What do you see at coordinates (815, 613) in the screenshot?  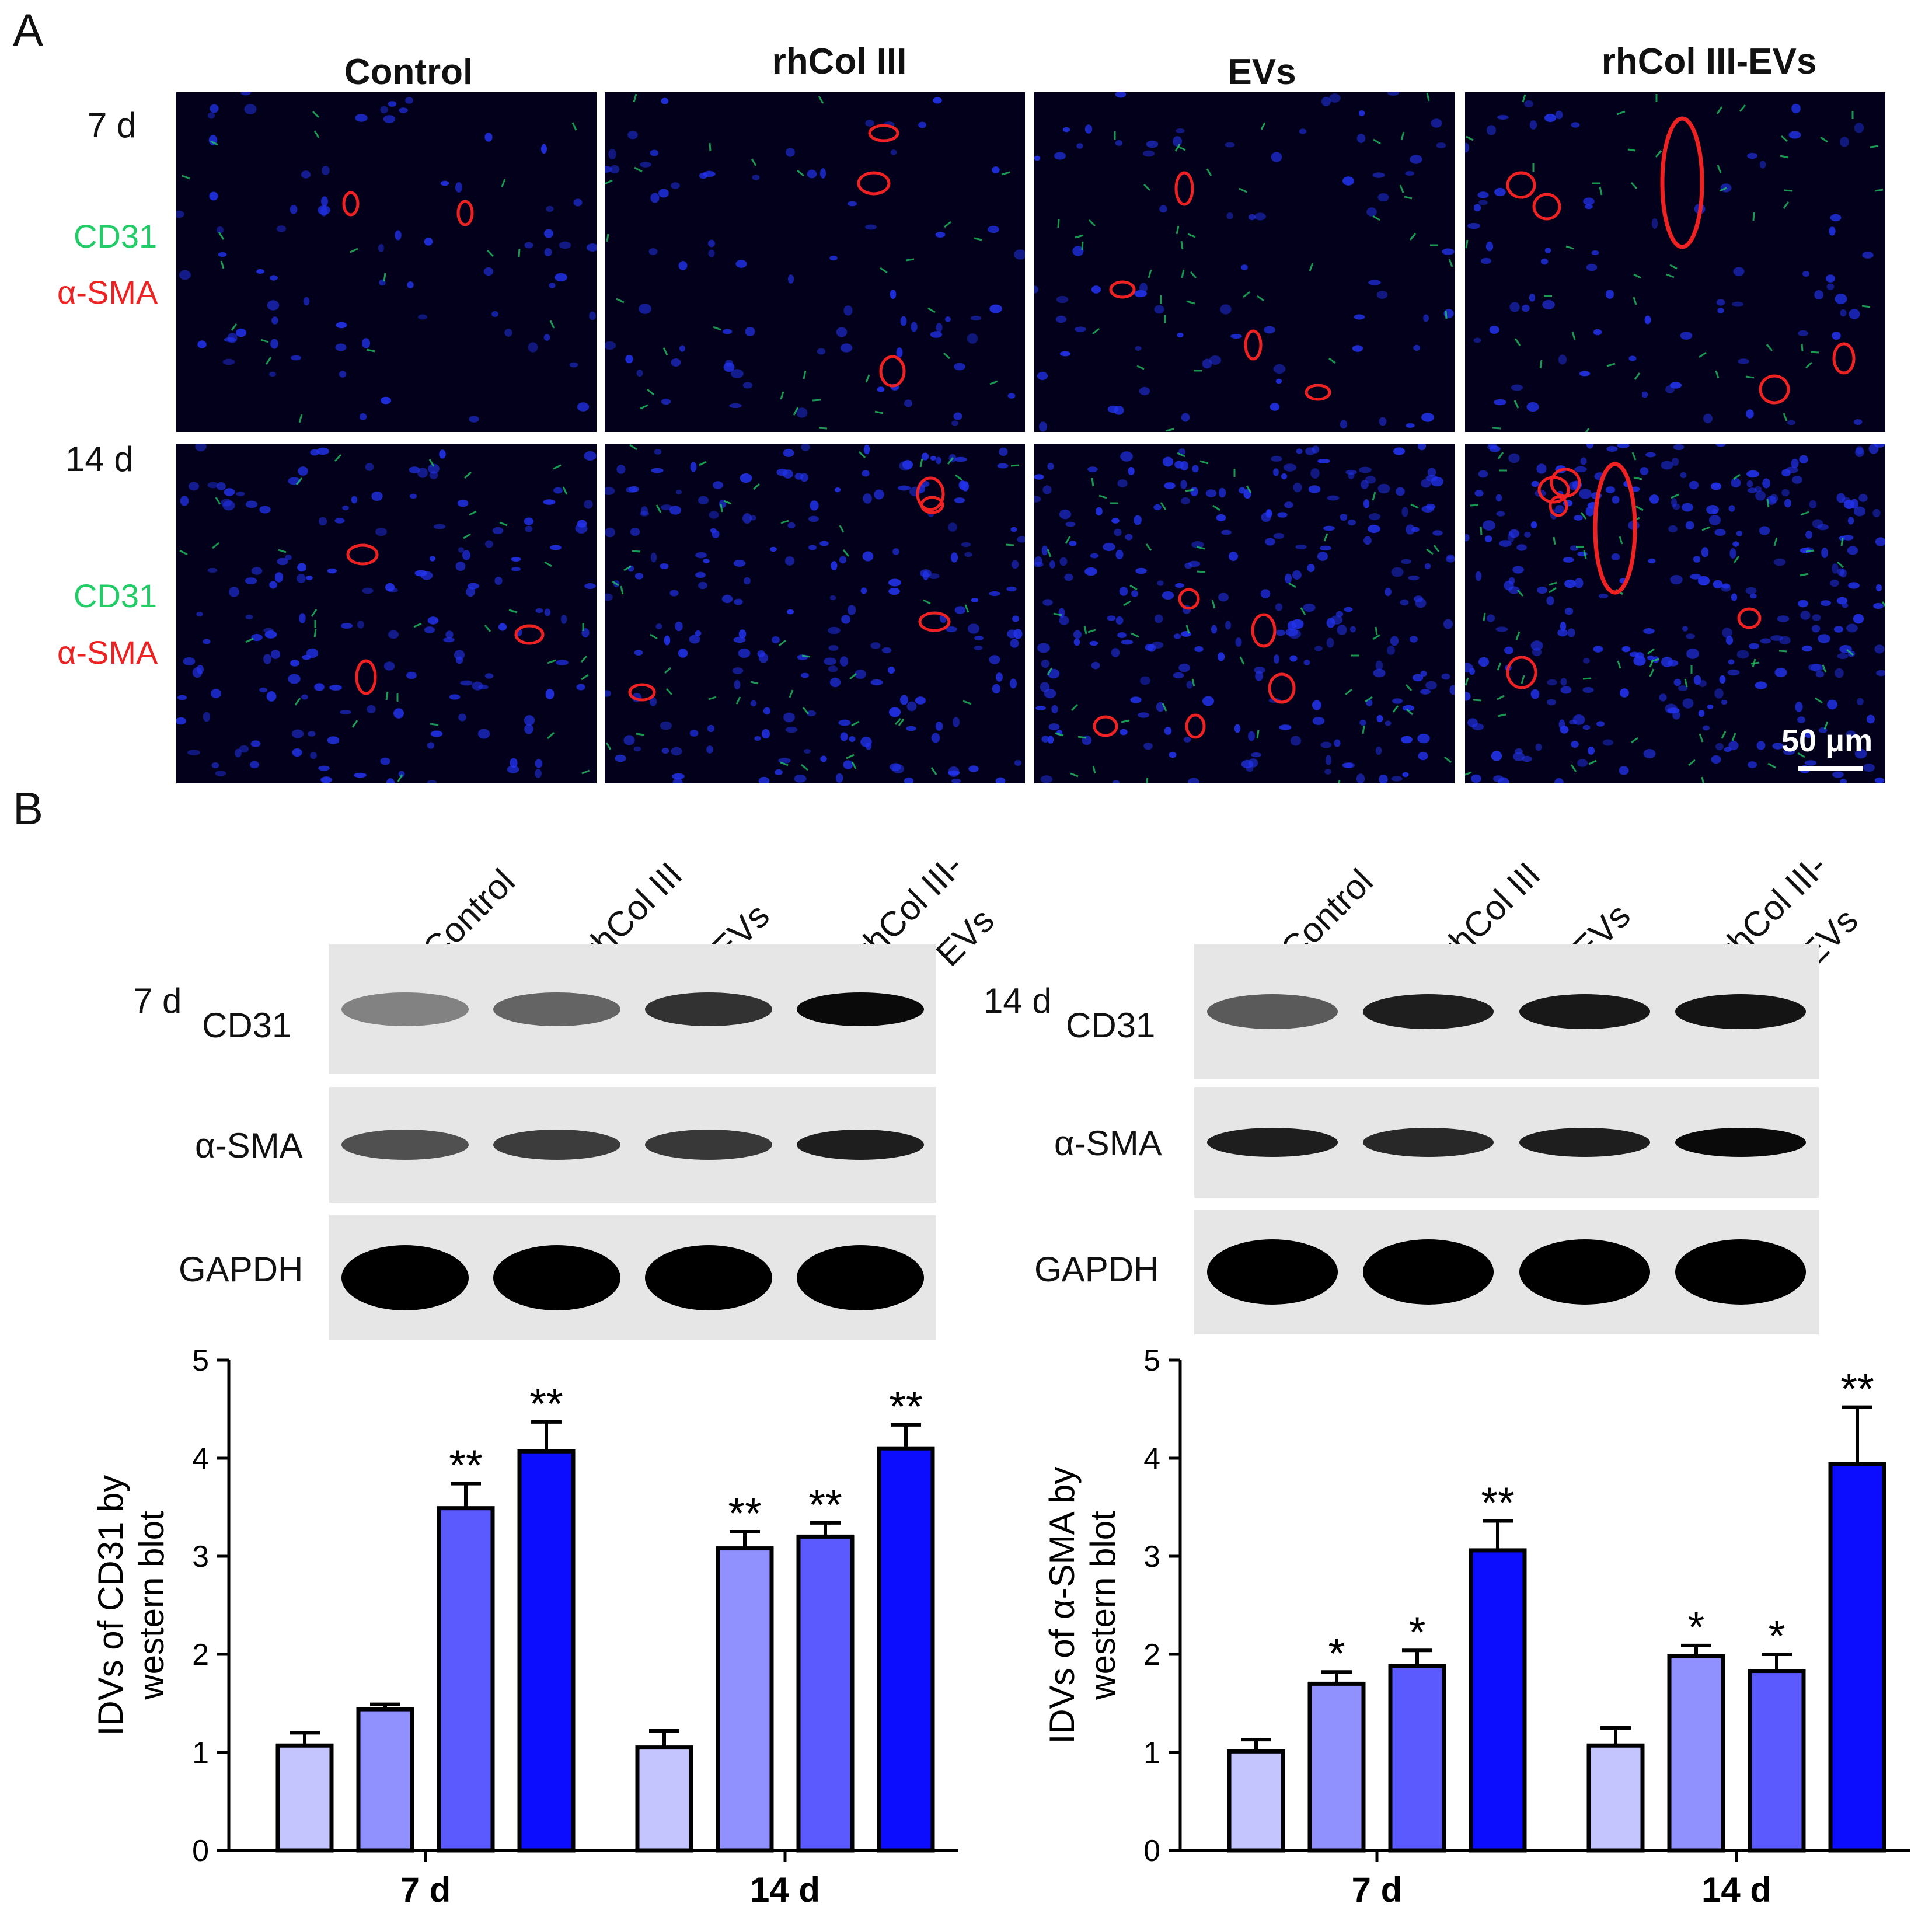 I see `micrograph-rhcol-14d` at bounding box center [815, 613].